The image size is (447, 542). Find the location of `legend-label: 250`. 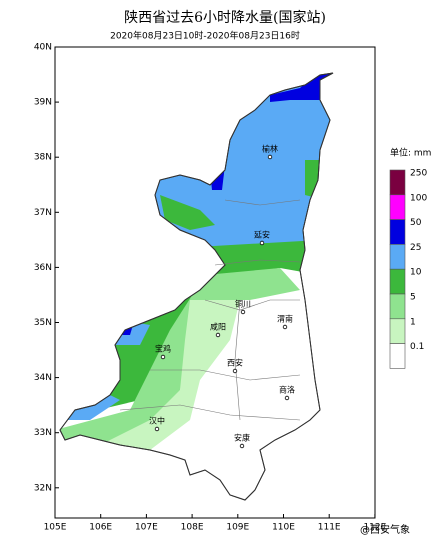

legend-label: 250 is located at coordinates (418, 174).